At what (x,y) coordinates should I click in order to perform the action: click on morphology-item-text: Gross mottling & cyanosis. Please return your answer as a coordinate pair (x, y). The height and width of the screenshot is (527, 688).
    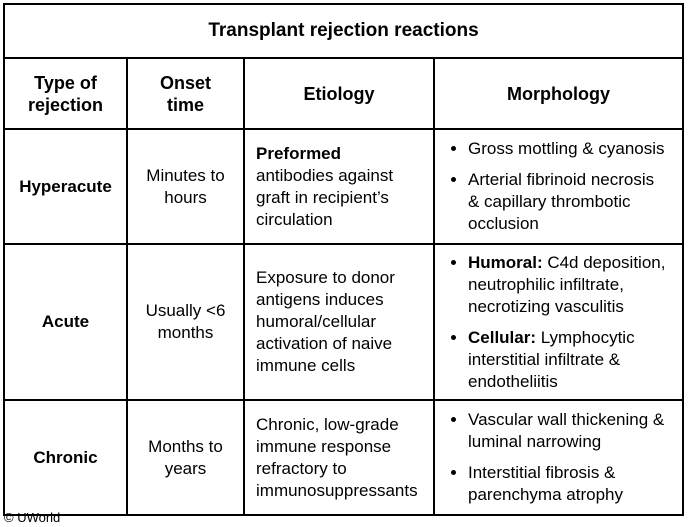
    Looking at the image, I should click on (566, 148).